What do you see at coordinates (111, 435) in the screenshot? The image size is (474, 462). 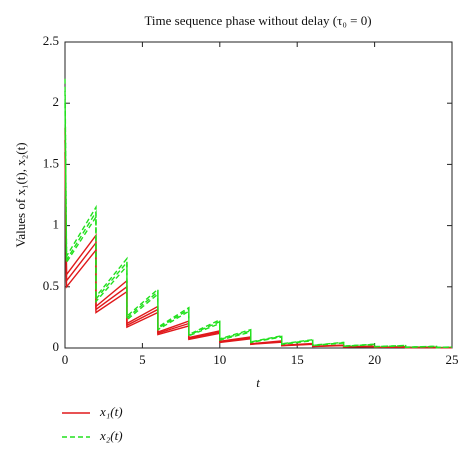 I see `legend-label: x₂(t)` at bounding box center [111, 435].